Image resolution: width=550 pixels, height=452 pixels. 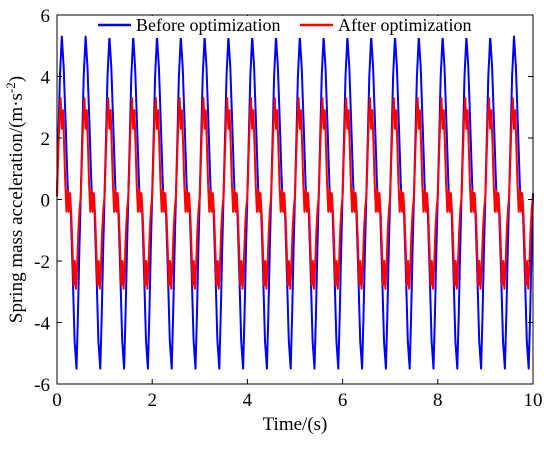 What do you see at coordinates (16, 79) in the screenshot?
I see `y-axis-label-close: )` at bounding box center [16, 79].